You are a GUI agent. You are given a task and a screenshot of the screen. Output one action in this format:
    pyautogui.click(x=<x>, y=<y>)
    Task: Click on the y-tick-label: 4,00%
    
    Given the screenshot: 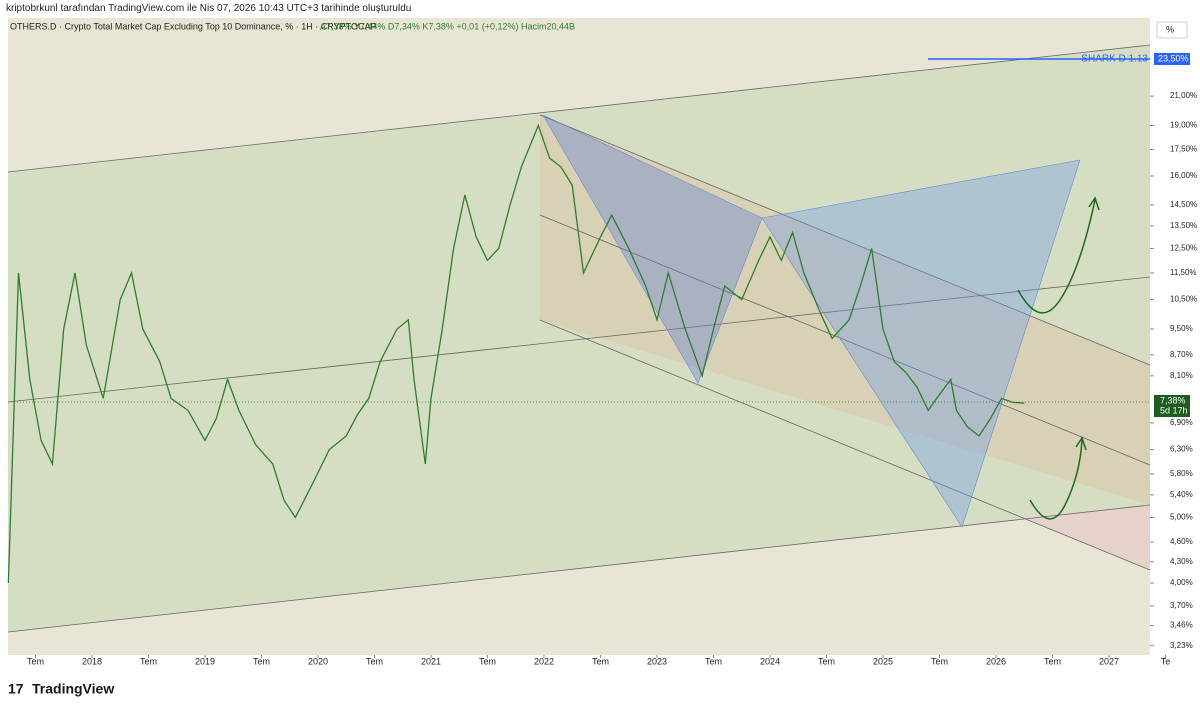 What is the action you would take?
    pyautogui.click(x=1181, y=582)
    